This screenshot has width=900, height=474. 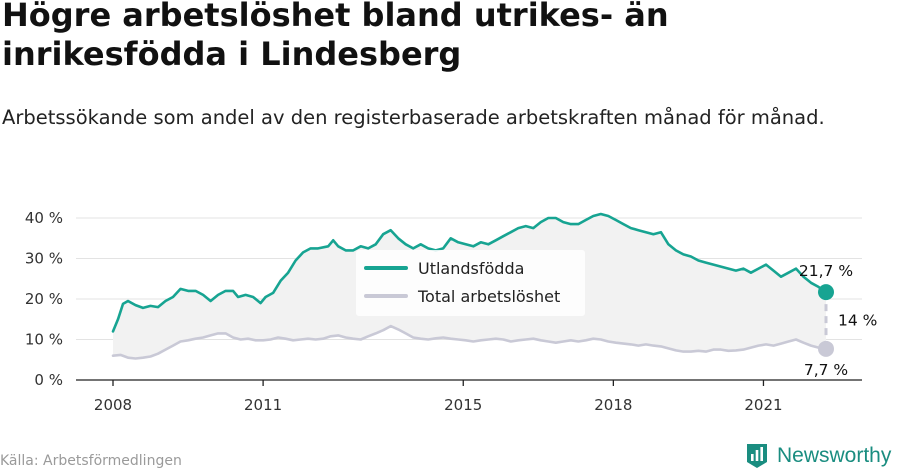 I want to click on x-tick-label: 2011, so click(x=263, y=405).